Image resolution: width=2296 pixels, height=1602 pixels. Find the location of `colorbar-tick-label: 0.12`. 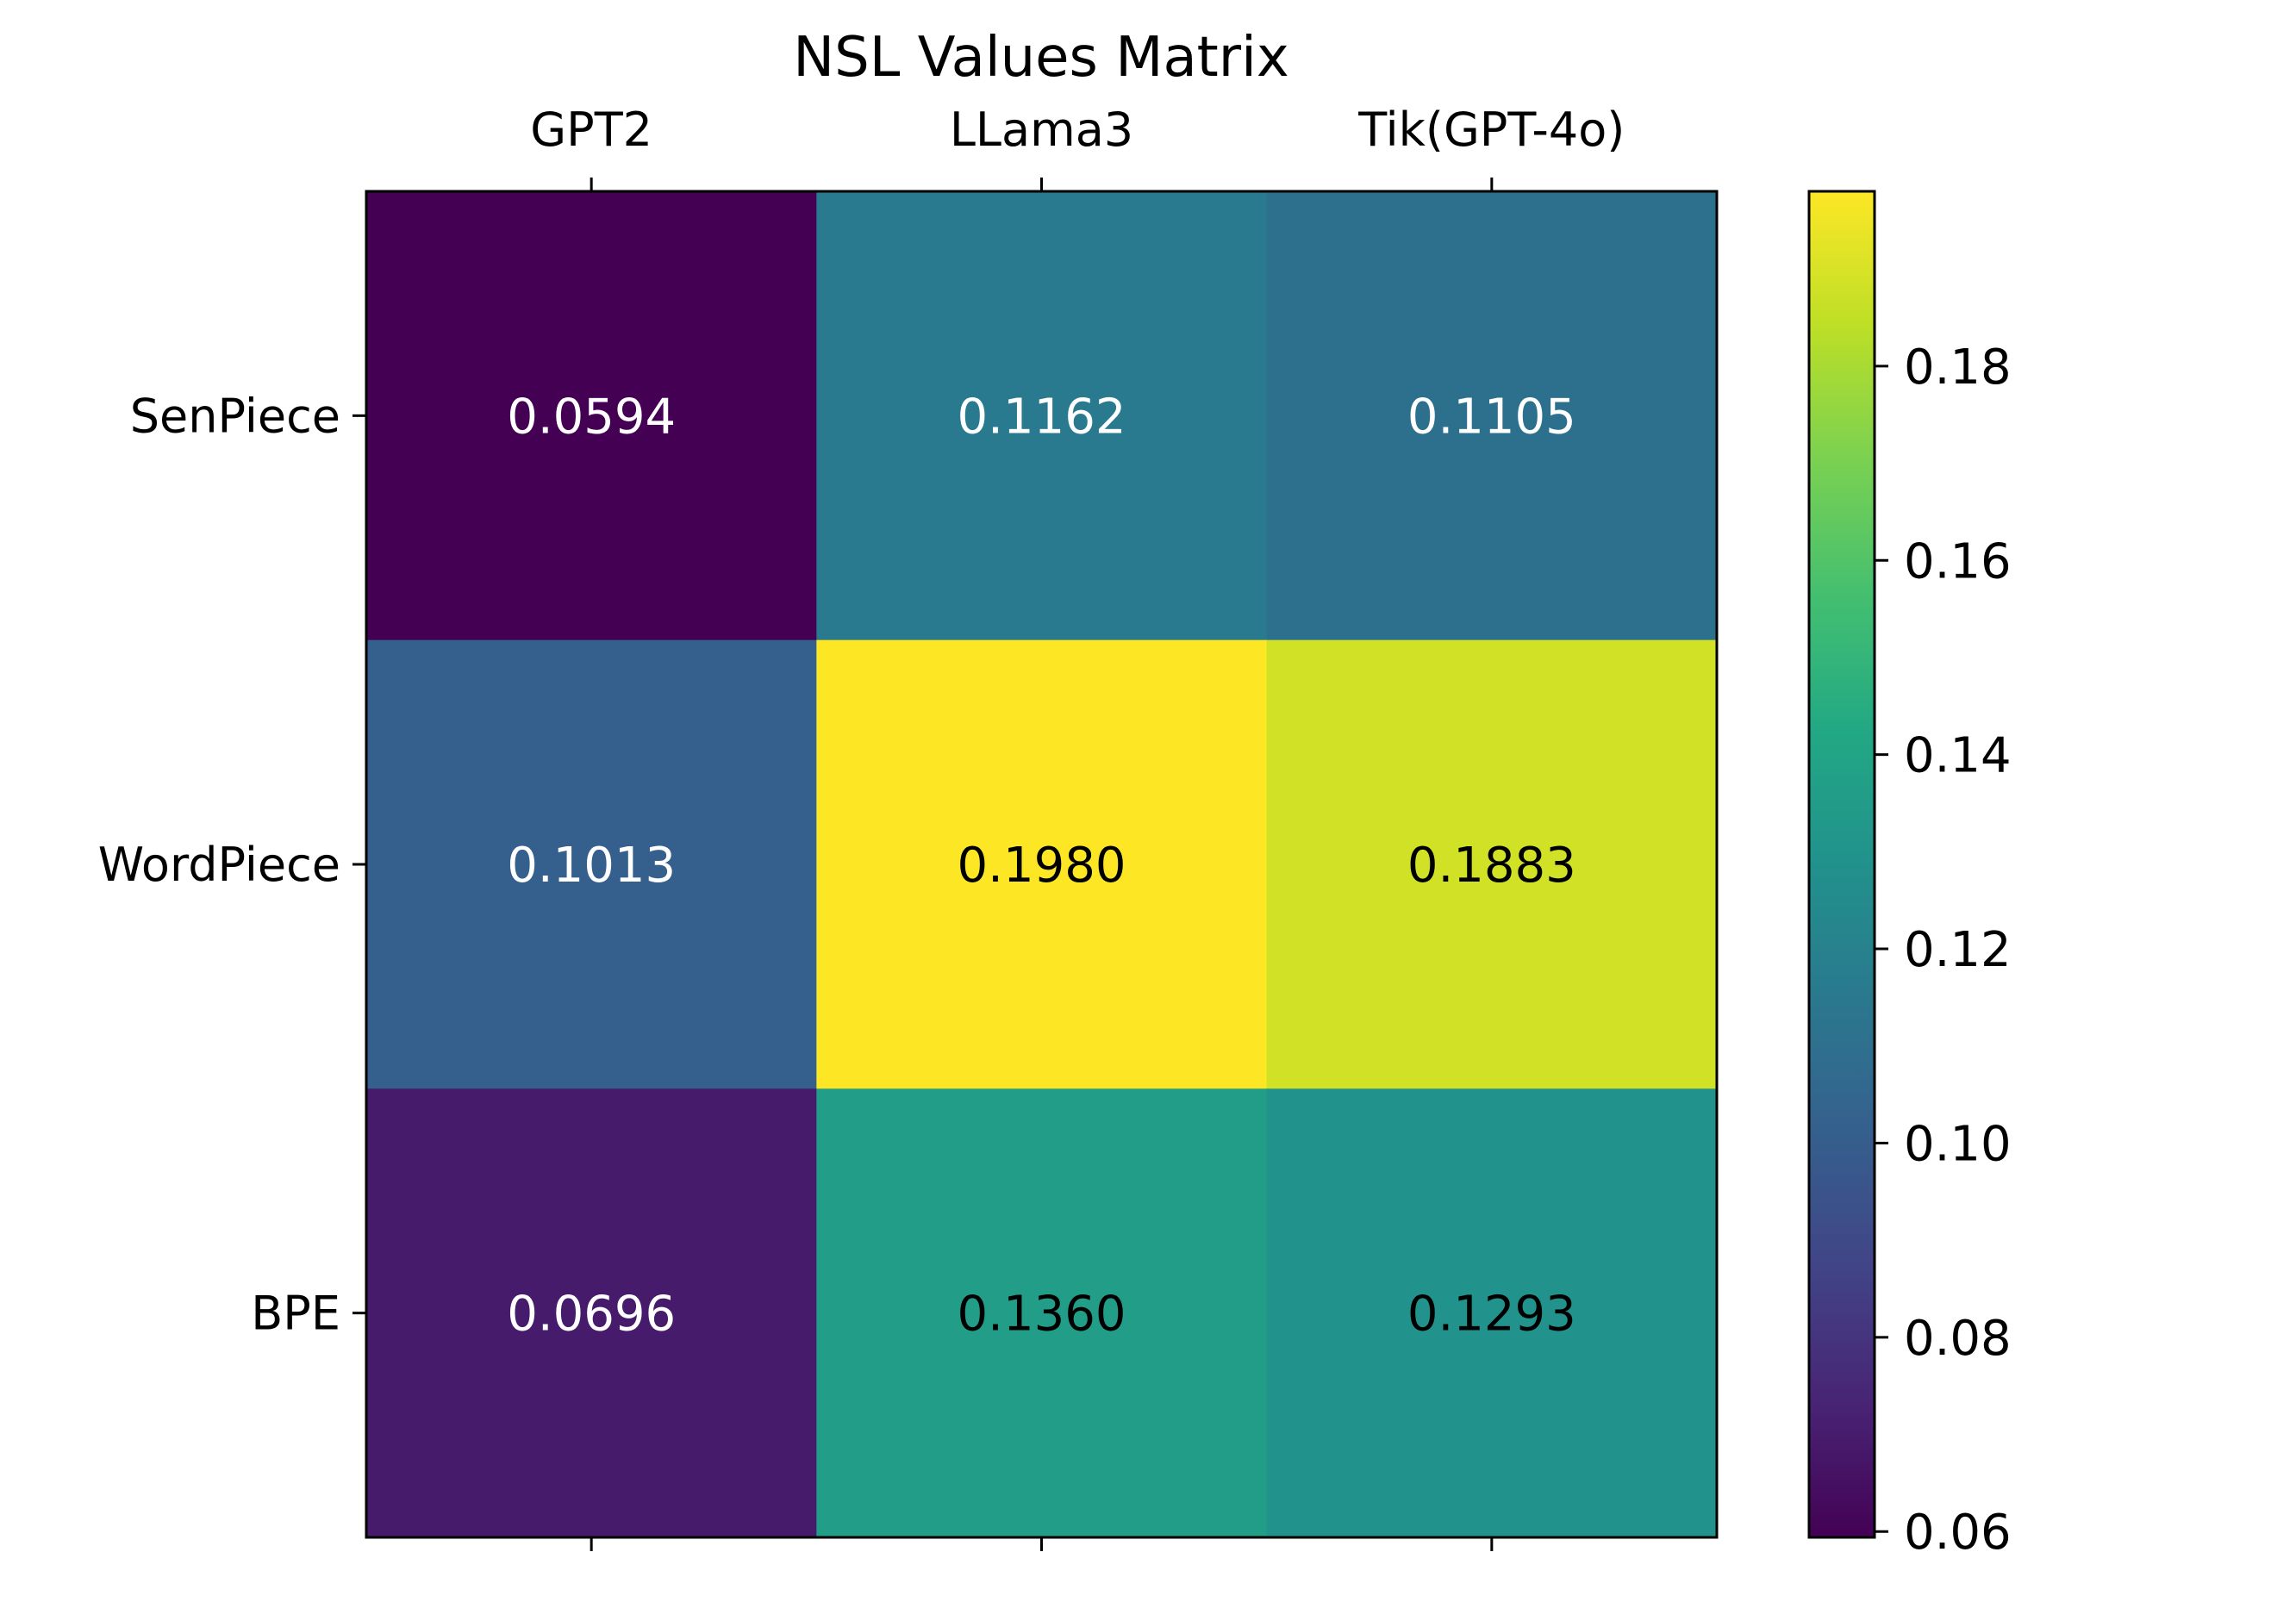

colorbar-tick-label: 0.12 is located at coordinates (1958, 950).